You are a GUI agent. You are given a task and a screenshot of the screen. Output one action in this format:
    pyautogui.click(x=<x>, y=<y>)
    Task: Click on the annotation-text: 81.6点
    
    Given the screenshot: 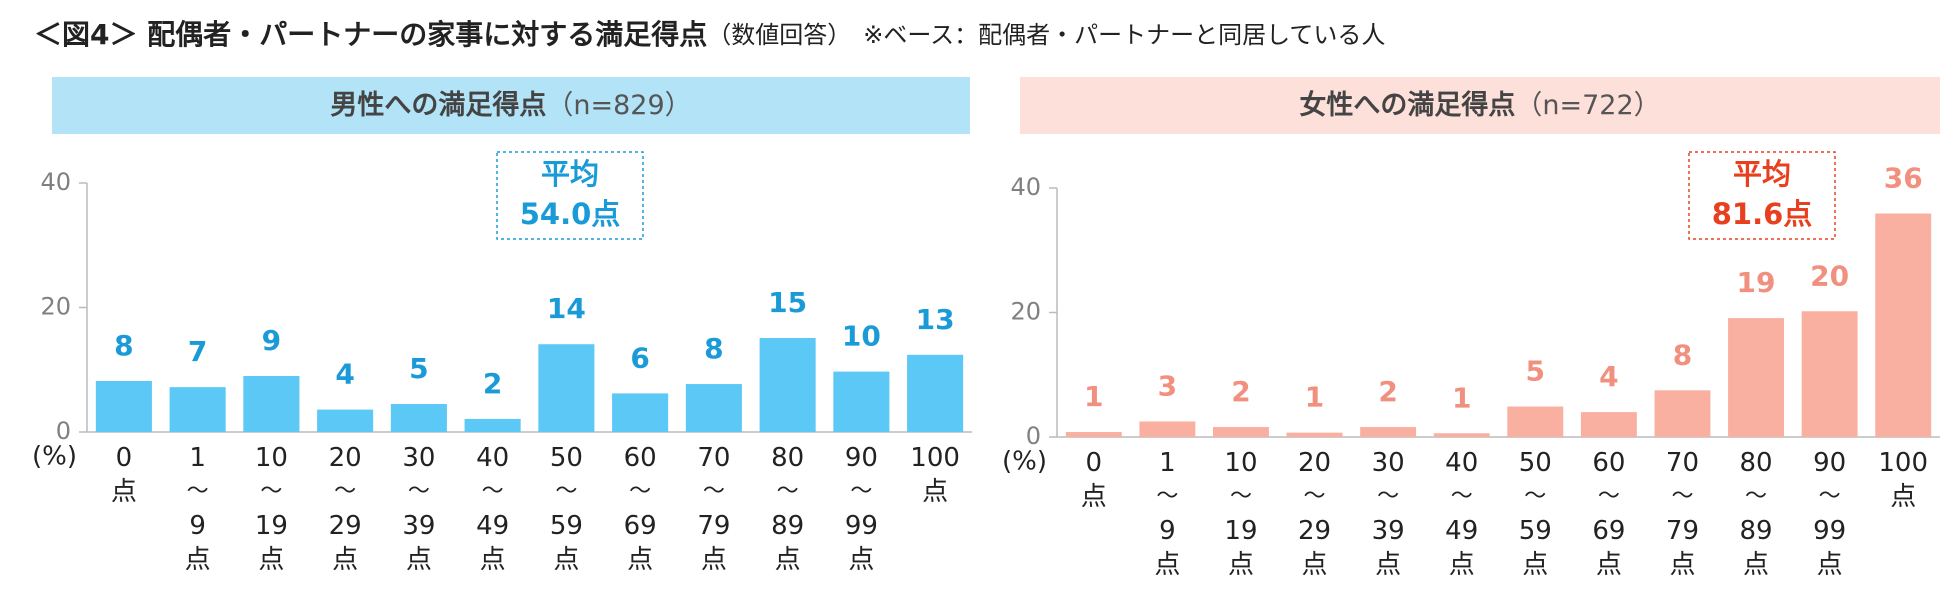 What is the action you would take?
    pyautogui.click(x=1762, y=214)
    